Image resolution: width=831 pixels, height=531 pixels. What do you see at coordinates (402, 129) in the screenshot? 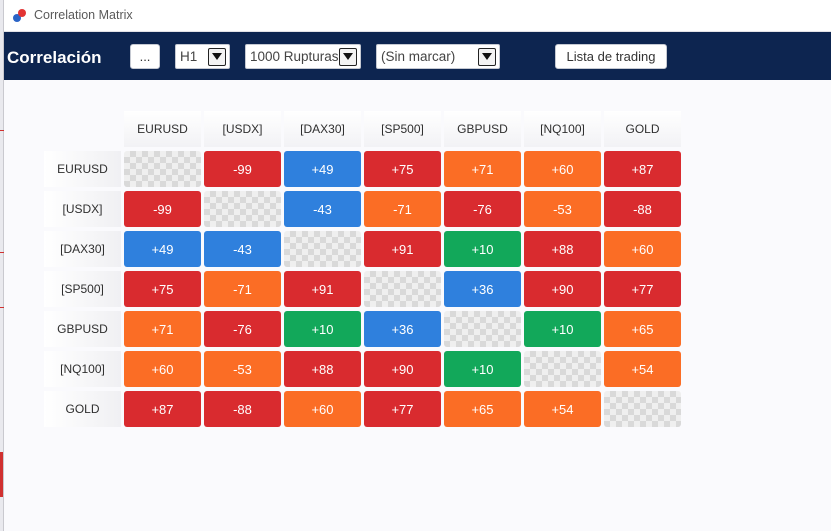
I see `column-header: [SP500]` at bounding box center [402, 129].